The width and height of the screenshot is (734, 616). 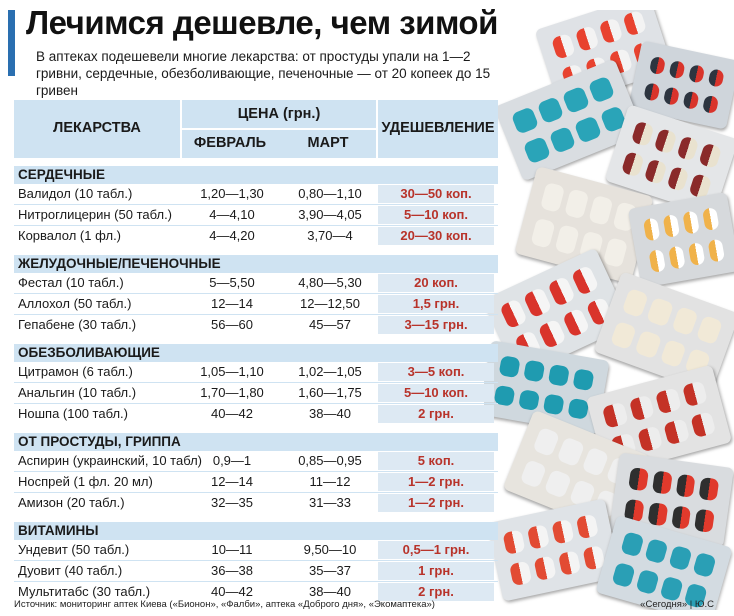 What do you see at coordinates (232, 481) in the screenshot?
I see `price-february: 12—14` at bounding box center [232, 481].